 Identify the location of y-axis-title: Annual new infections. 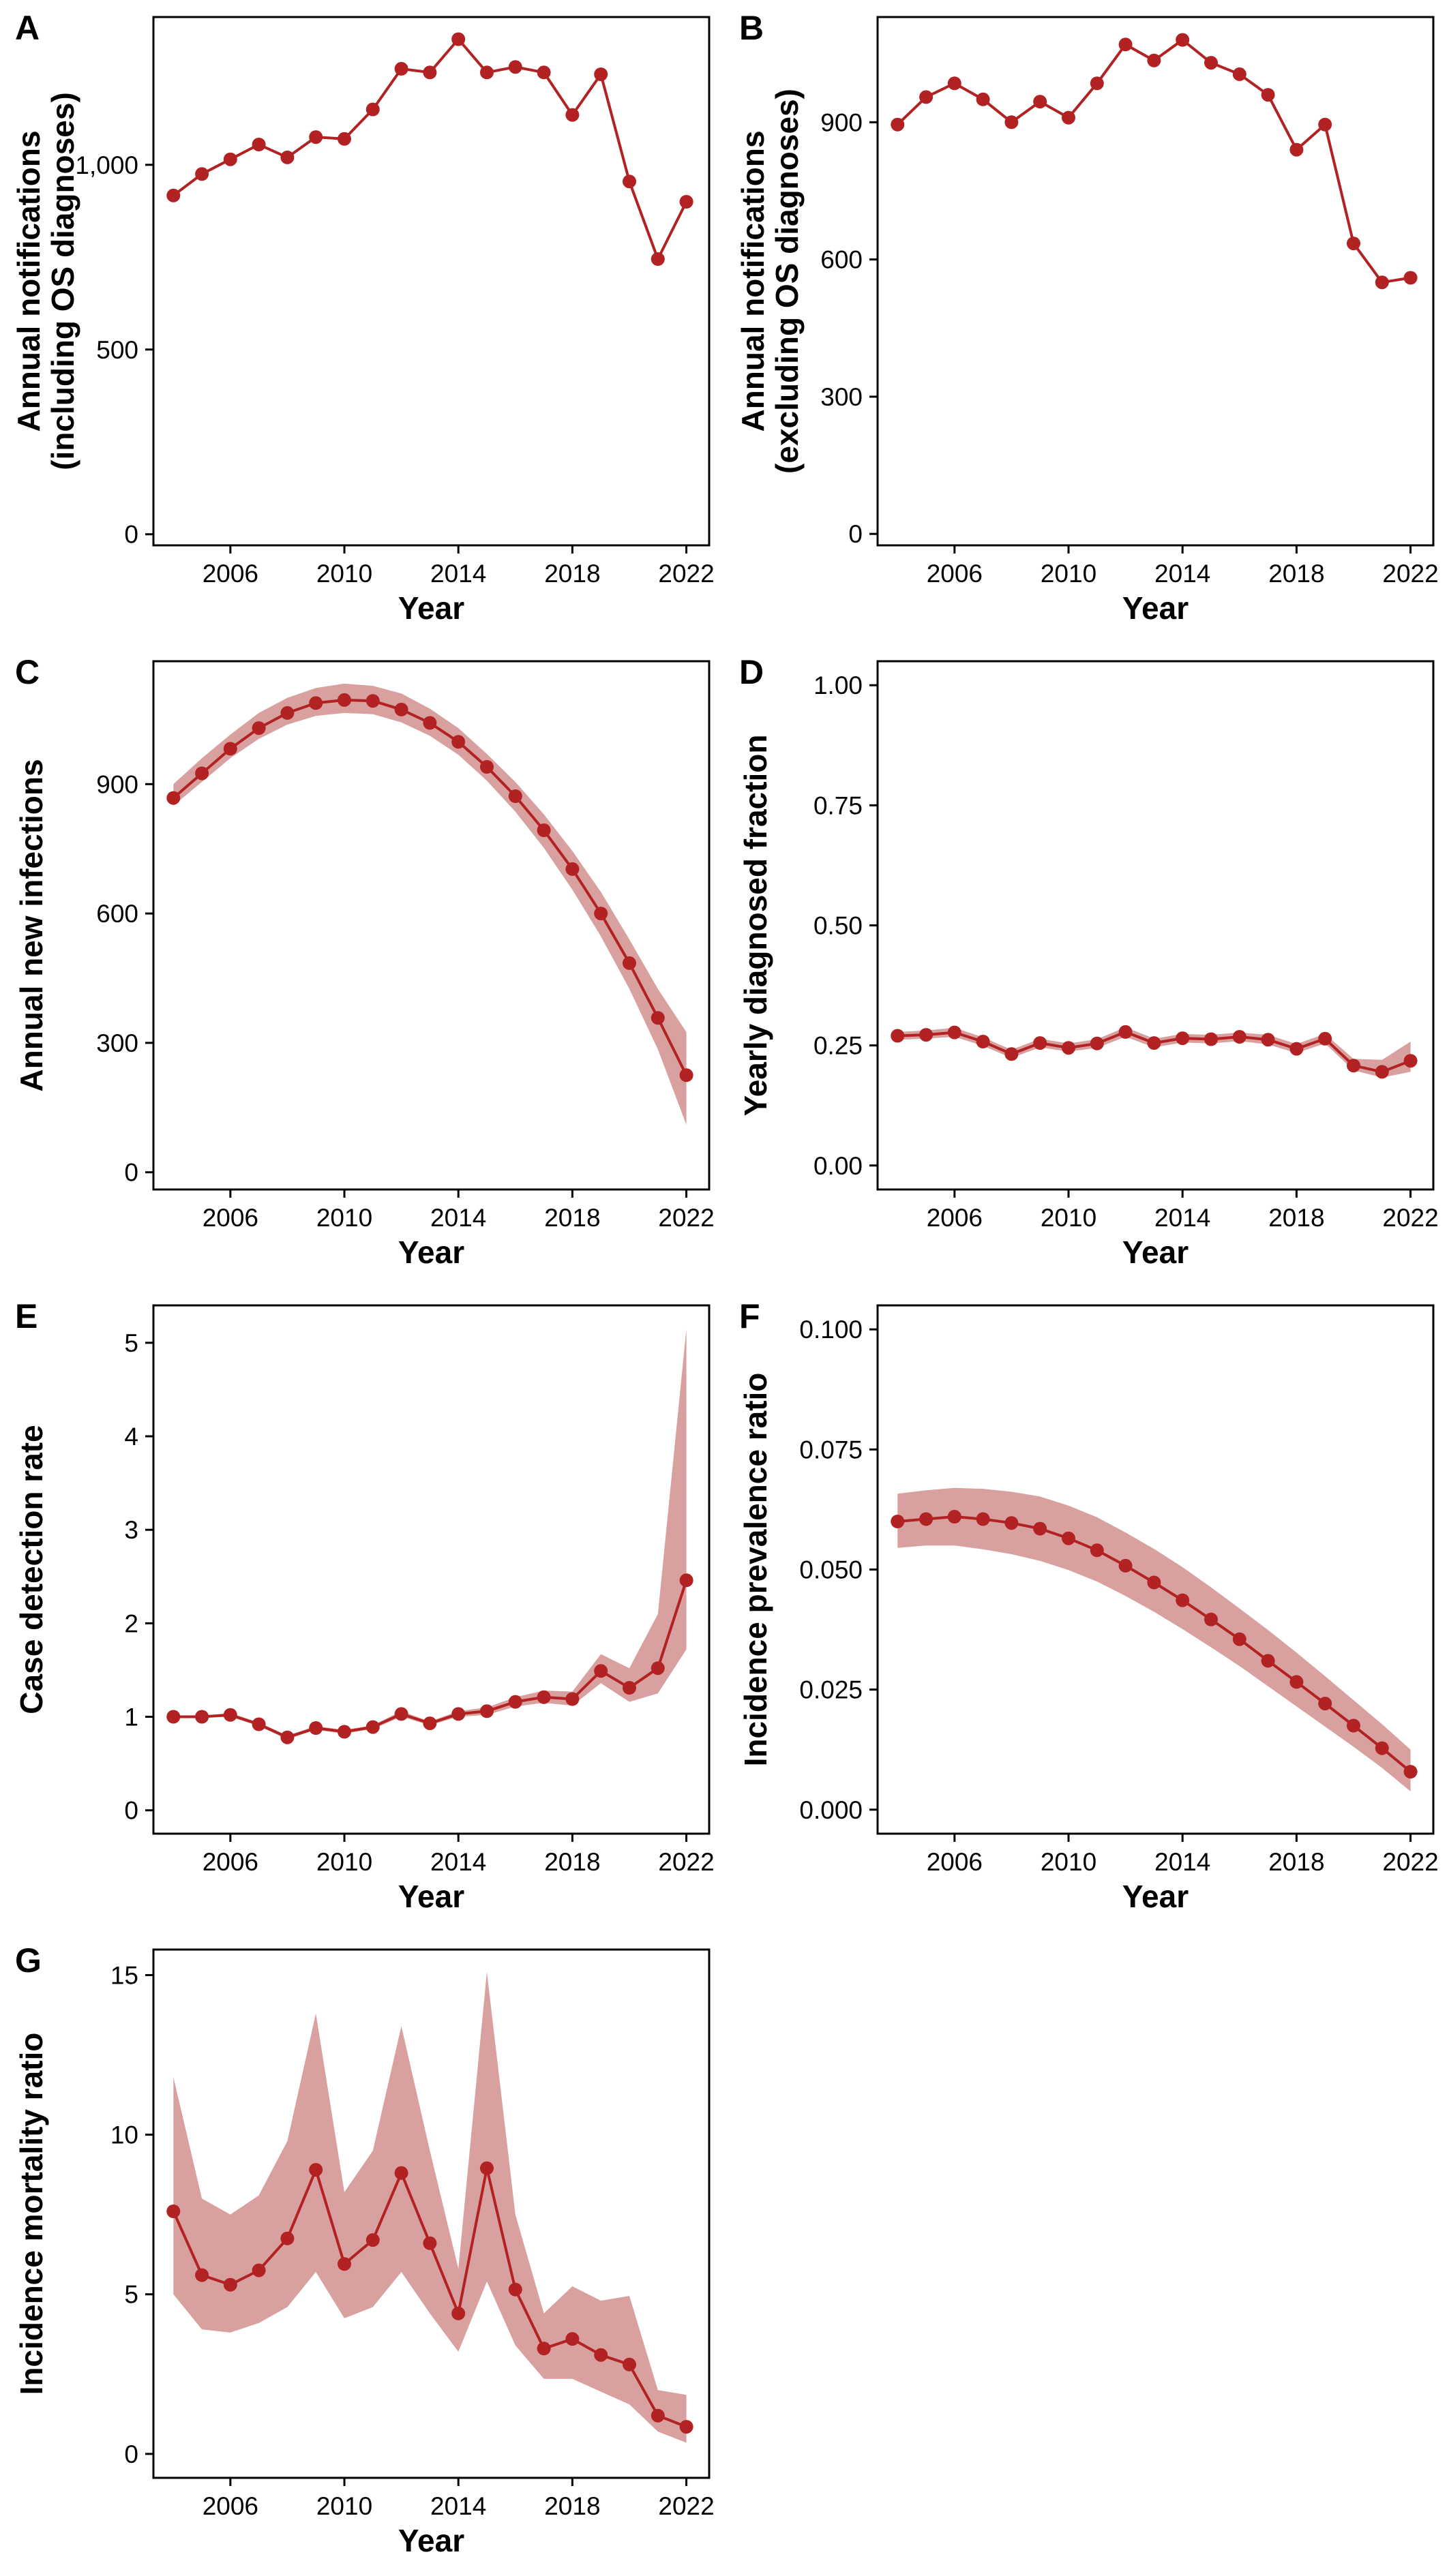
(32, 925).